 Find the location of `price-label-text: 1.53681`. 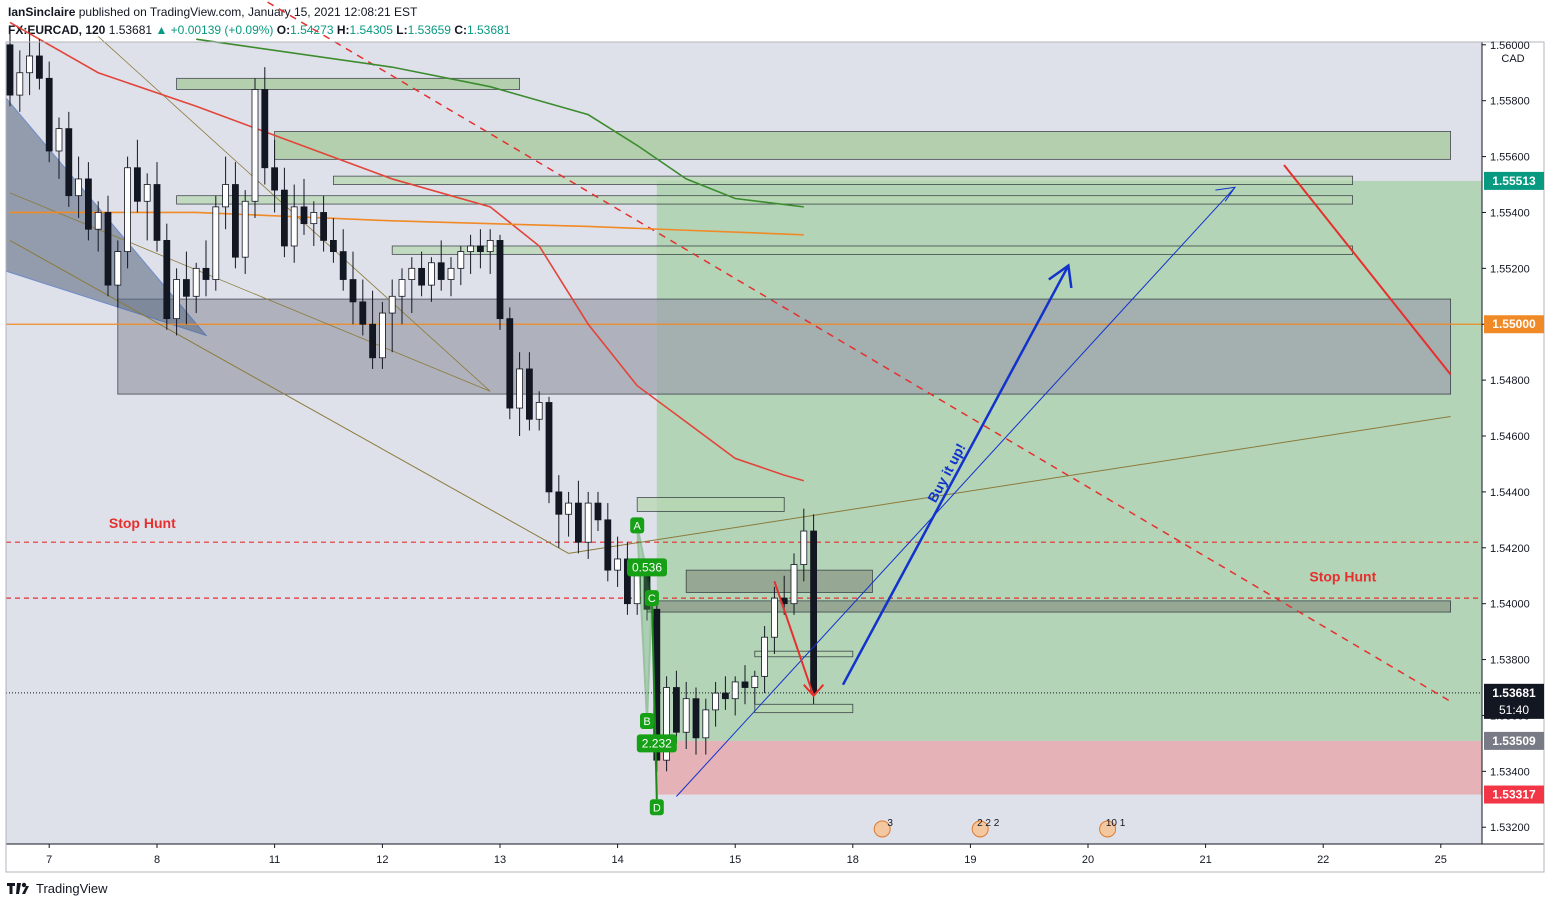

price-label-text: 1.53681 is located at coordinates (1514, 693).